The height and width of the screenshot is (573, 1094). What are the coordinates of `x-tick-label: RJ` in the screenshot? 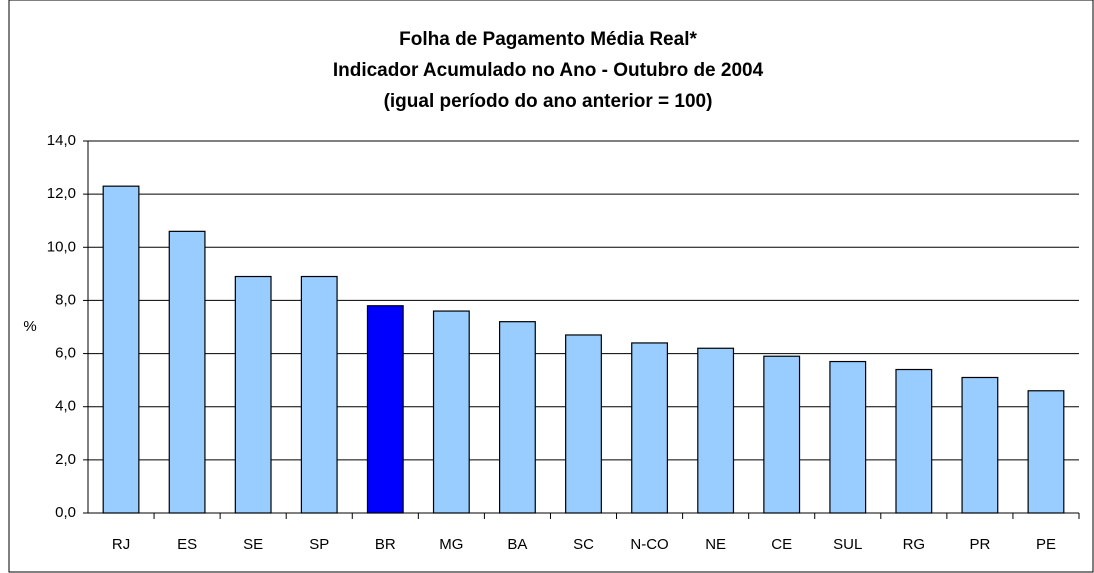 It's located at (121, 544).